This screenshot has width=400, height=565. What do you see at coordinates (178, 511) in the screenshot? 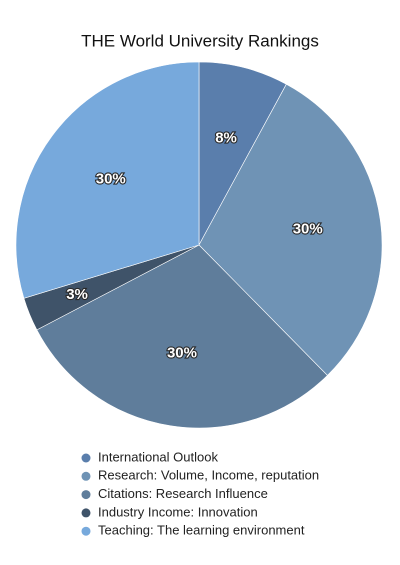
I see `legend-label: Industry Income: Innovation` at bounding box center [178, 511].